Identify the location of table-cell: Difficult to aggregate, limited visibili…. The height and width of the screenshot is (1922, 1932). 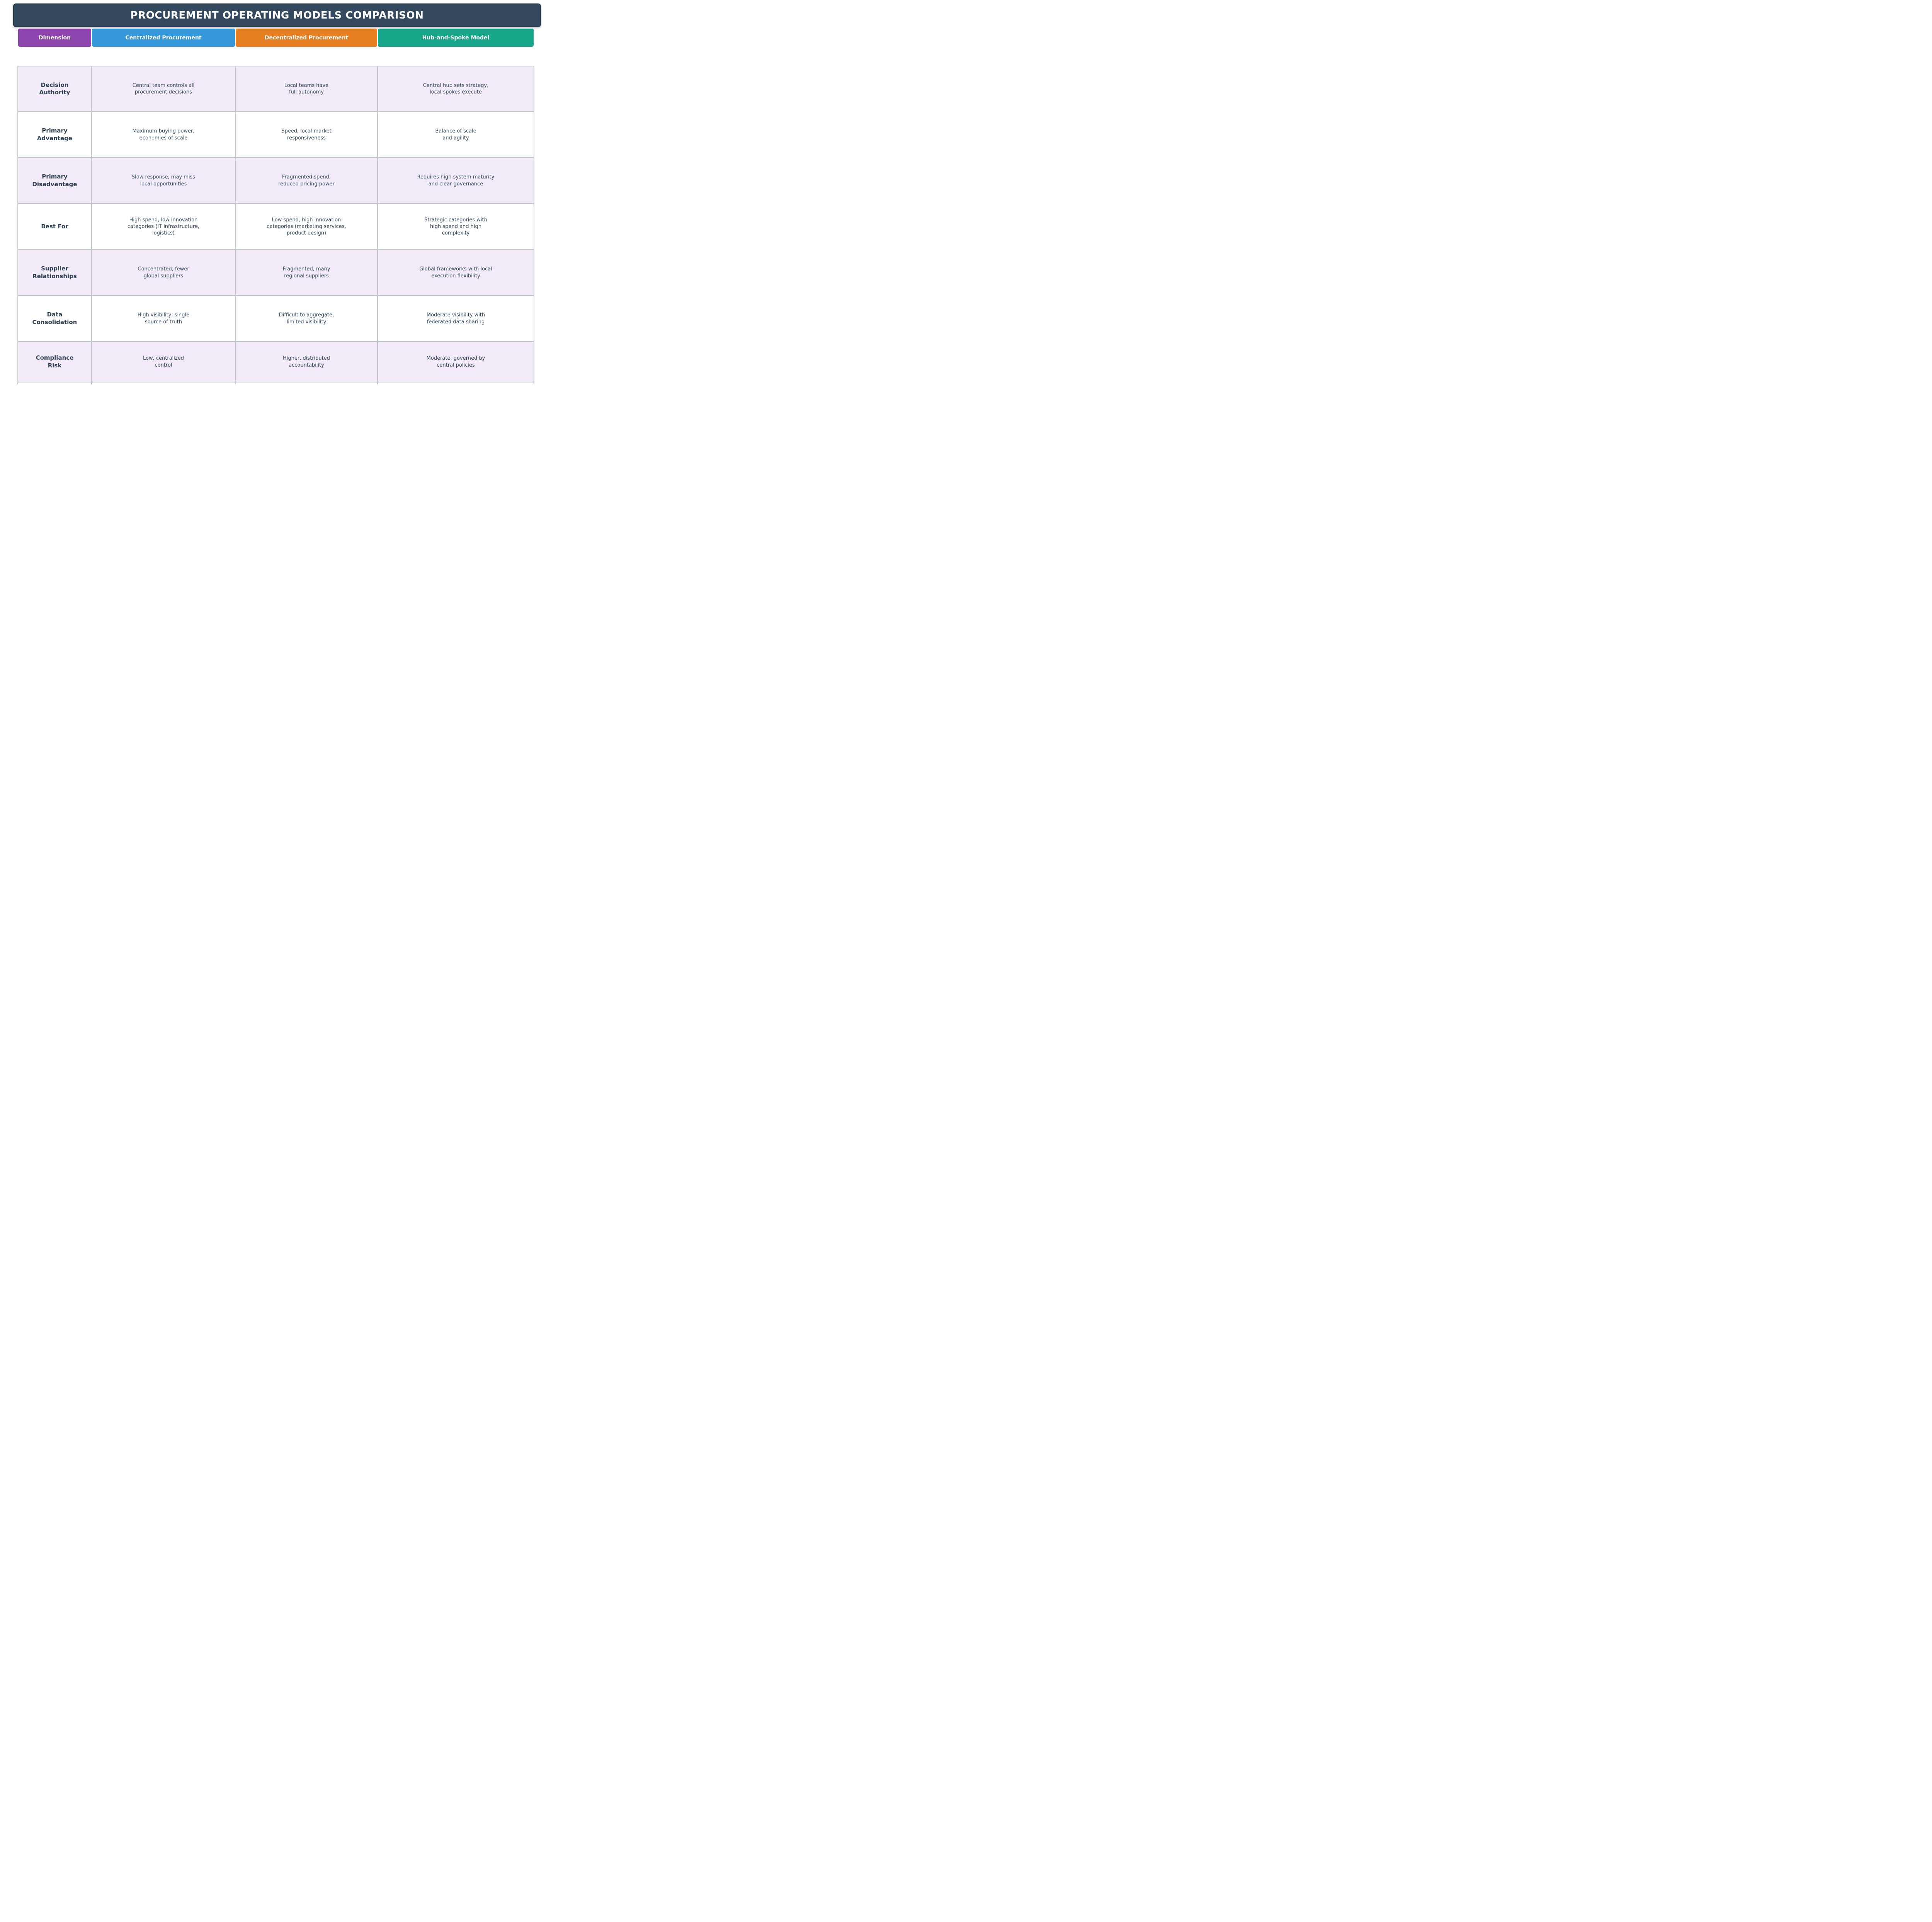
(307, 318).